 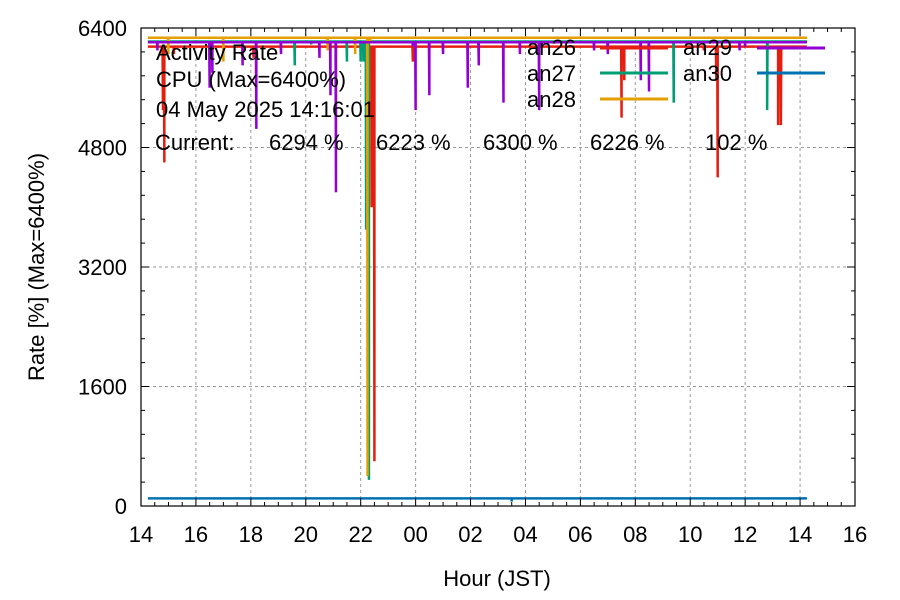 What do you see at coordinates (194, 142) in the screenshot?
I see `current-label: Current:` at bounding box center [194, 142].